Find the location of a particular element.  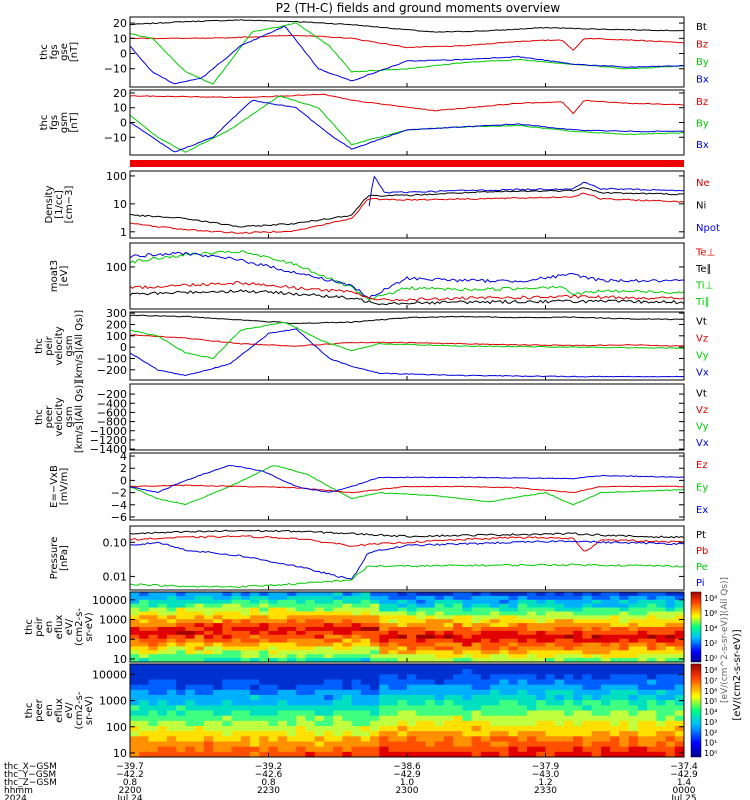

y-axis-label: peir is located at coordinates (49, 345).